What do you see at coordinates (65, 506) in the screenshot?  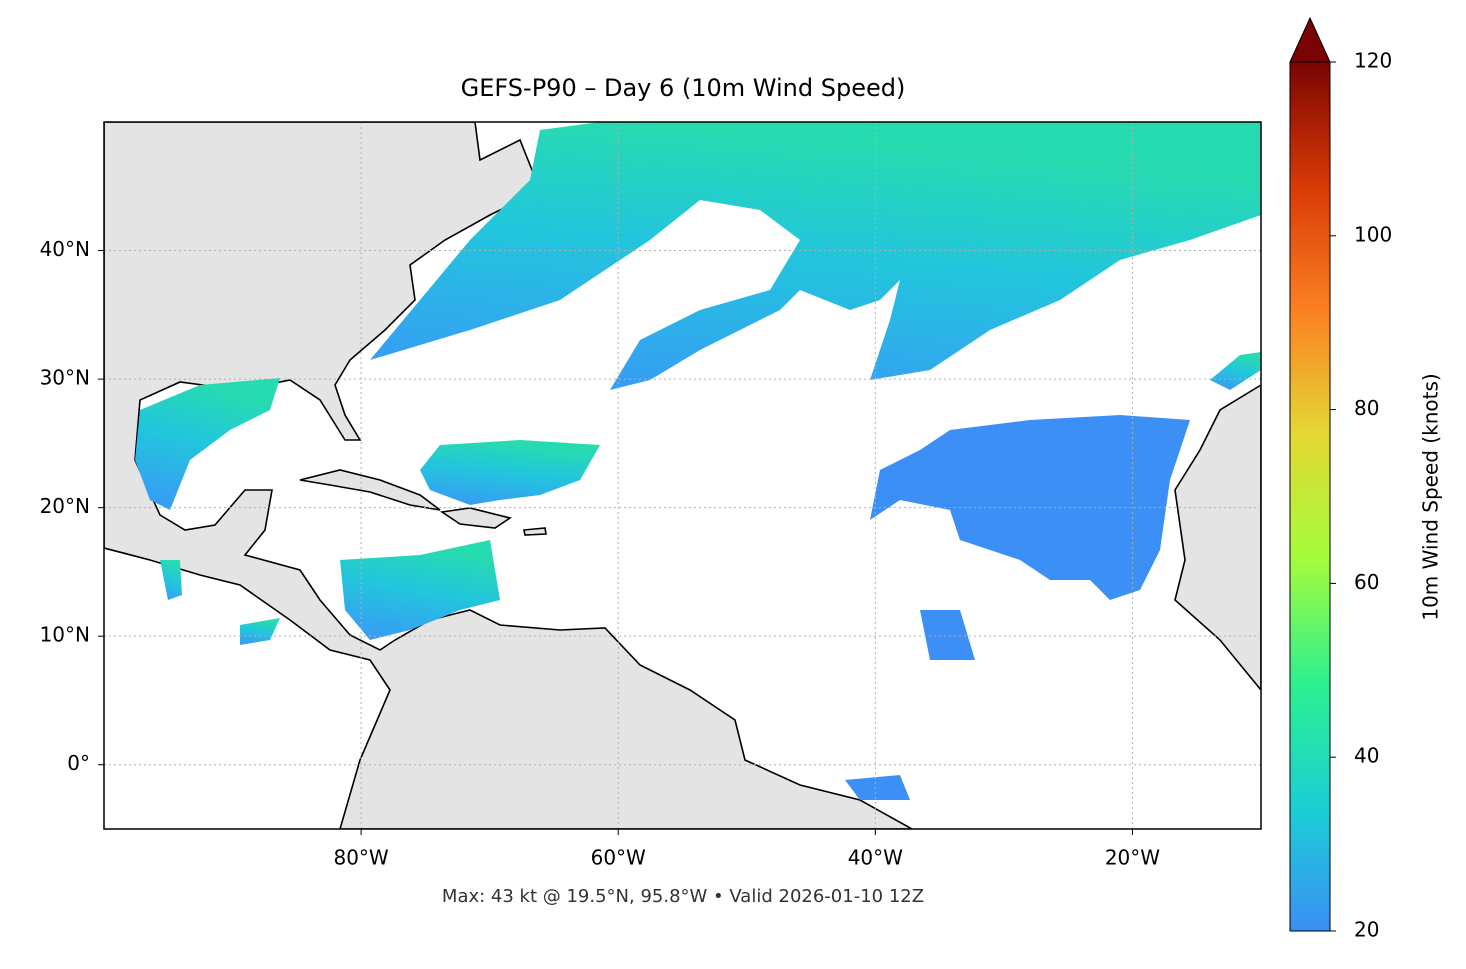 I see `y-tick-label: 20°N` at bounding box center [65, 506].